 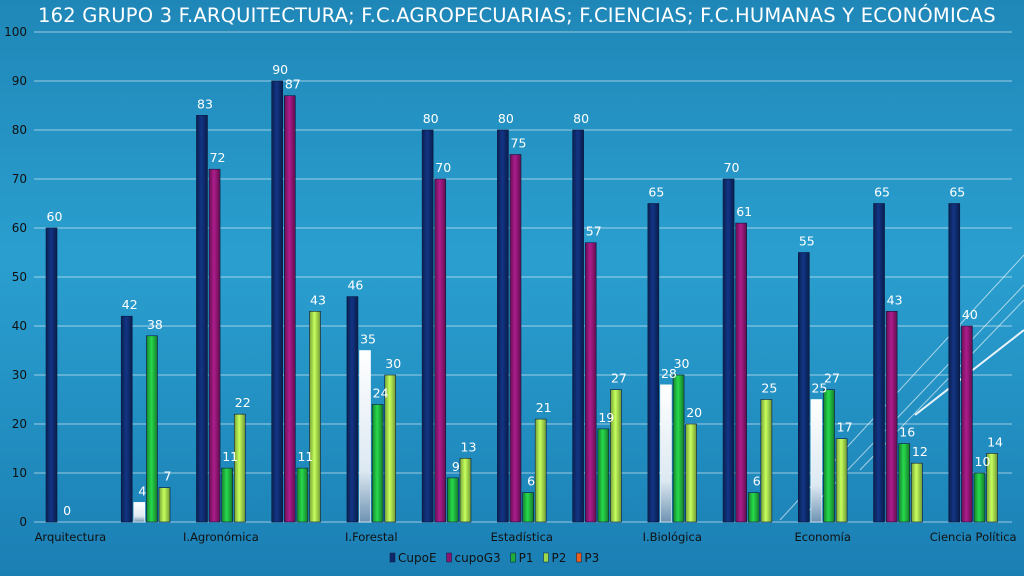 What do you see at coordinates (243, 402) in the screenshot?
I see `data-label: 22` at bounding box center [243, 402].